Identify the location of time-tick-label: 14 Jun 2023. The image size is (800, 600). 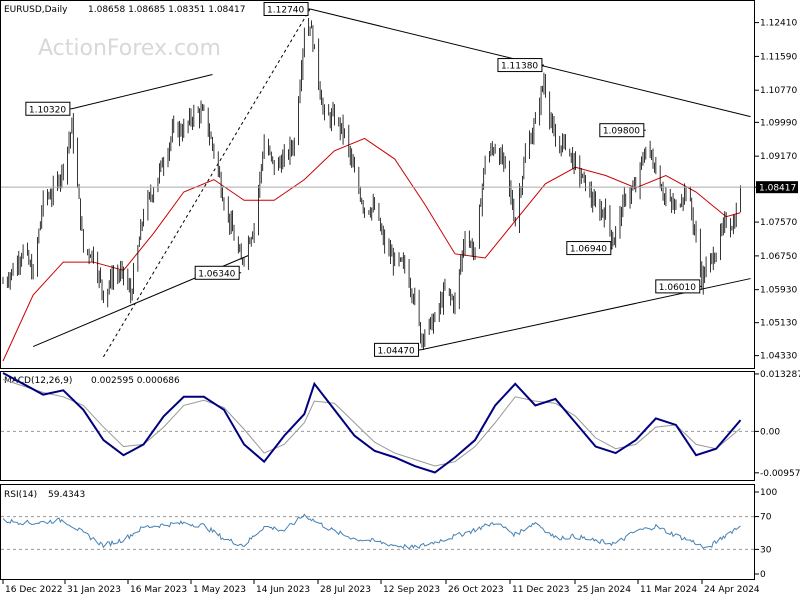
(283, 590).